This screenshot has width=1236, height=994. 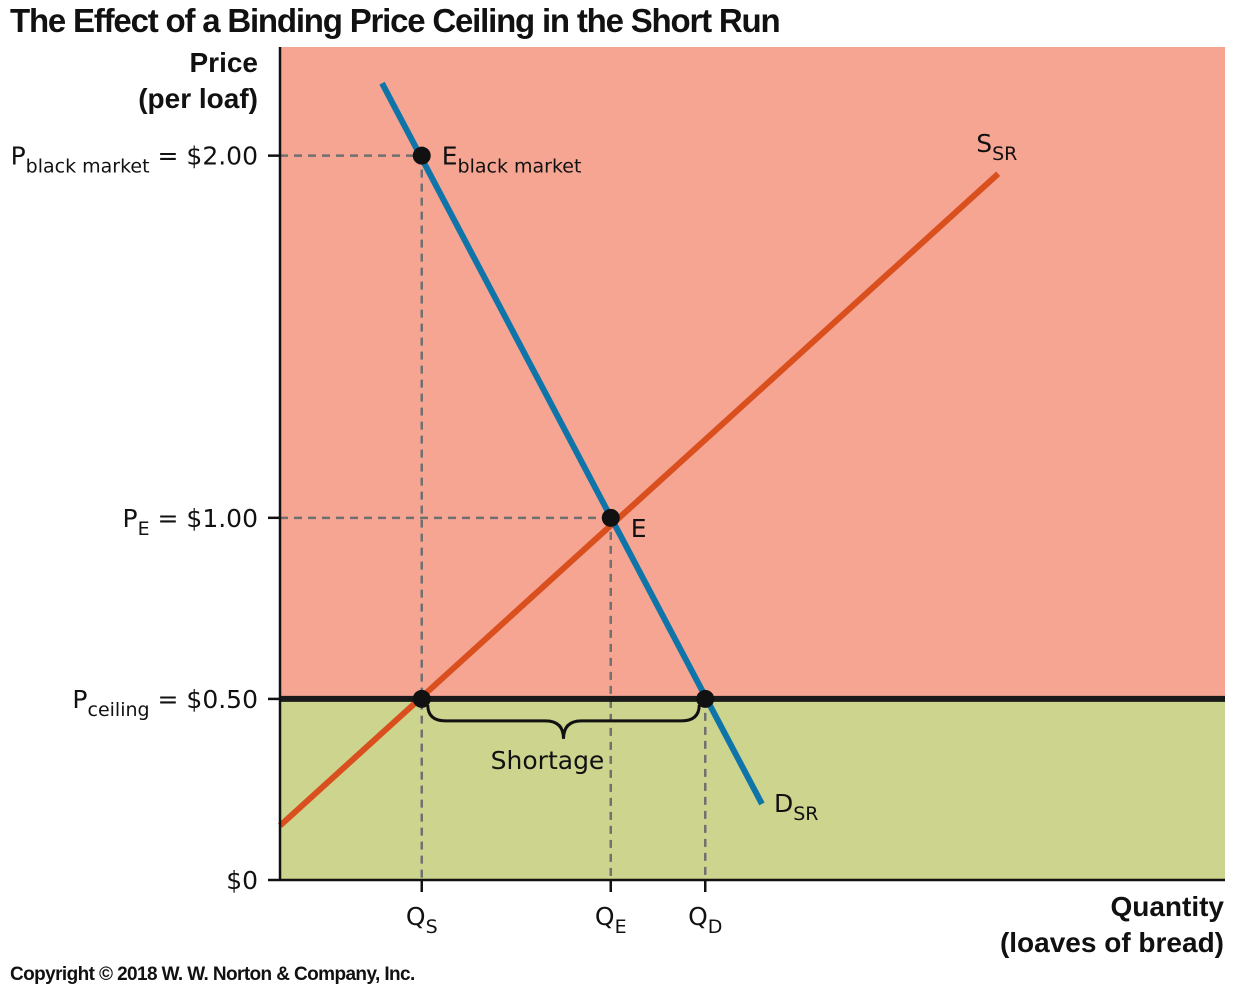 What do you see at coordinates (563, 721) in the screenshot?
I see `shortage-brace` at bounding box center [563, 721].